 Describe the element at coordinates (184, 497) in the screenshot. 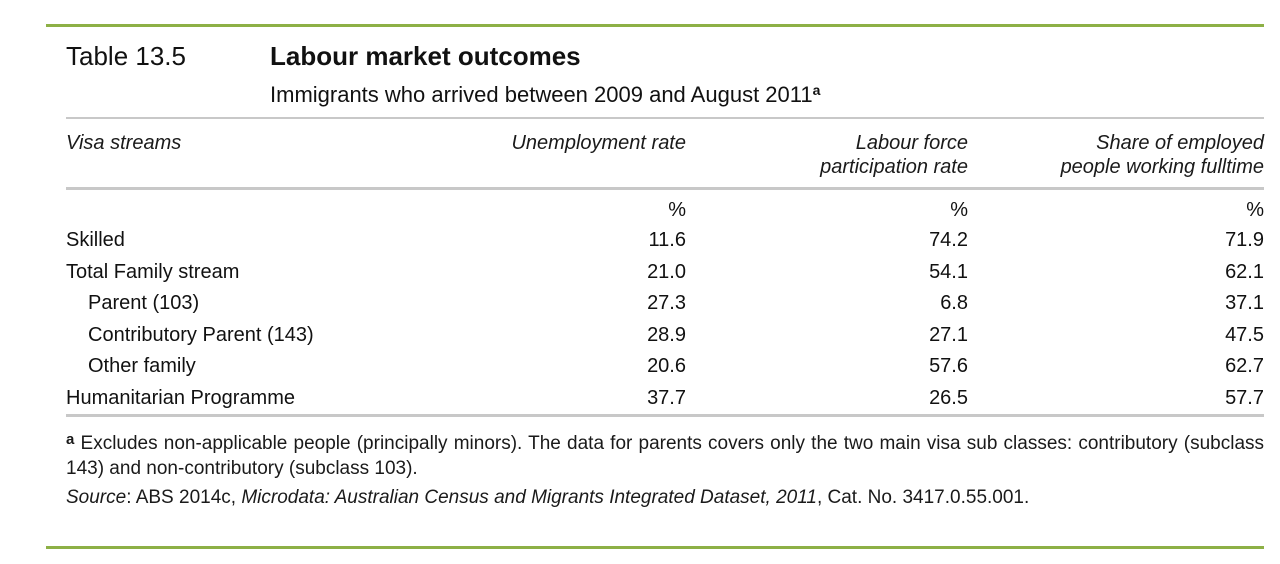

I see `source-text-start: : ABS 2014c,` at that location.